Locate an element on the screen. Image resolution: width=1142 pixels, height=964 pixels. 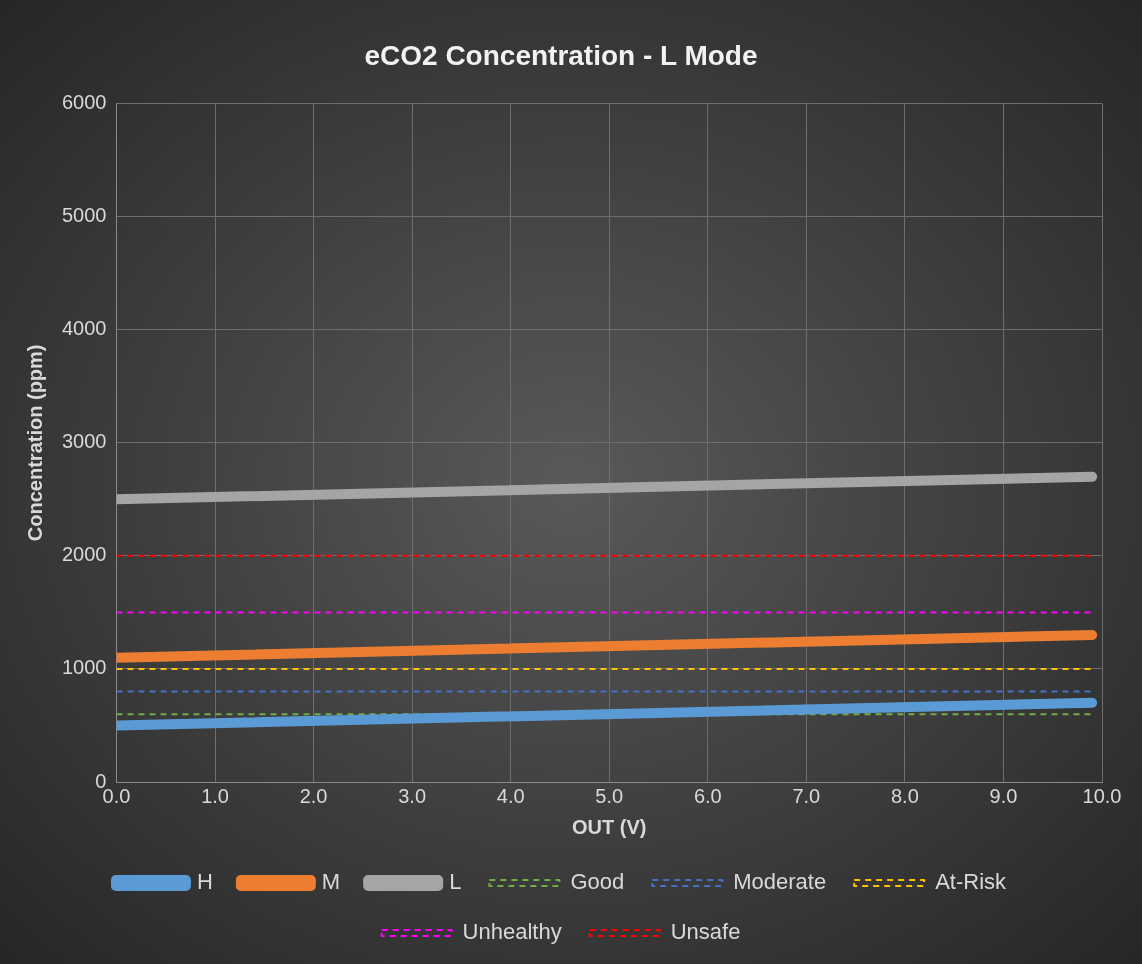
x-tick-label: 7.0 is located at coordinates (806, 795).